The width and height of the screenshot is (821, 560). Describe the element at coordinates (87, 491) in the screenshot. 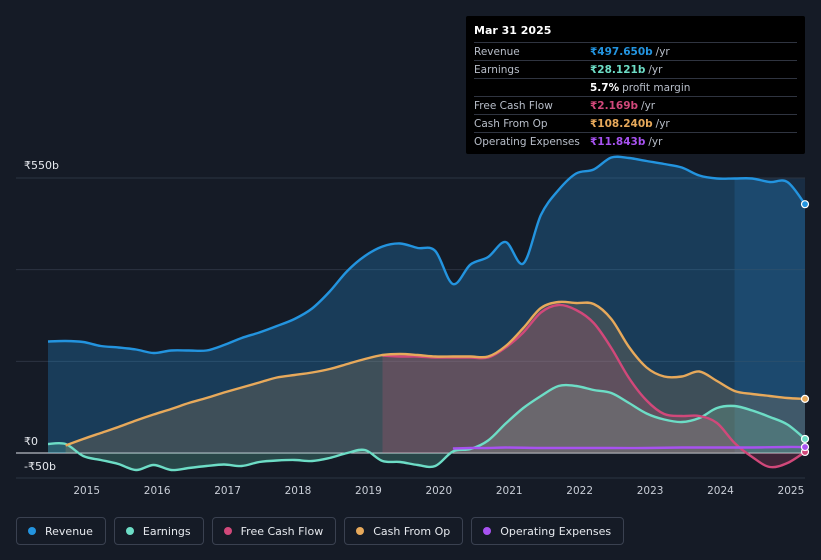

I see `x-tick-label-2015: 2015` at that location.